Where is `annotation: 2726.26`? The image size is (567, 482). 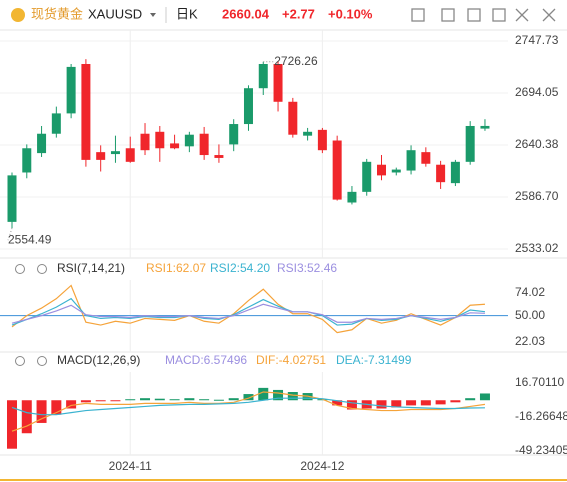
annotation: 2726.26 is located at coordinates (296, 61).